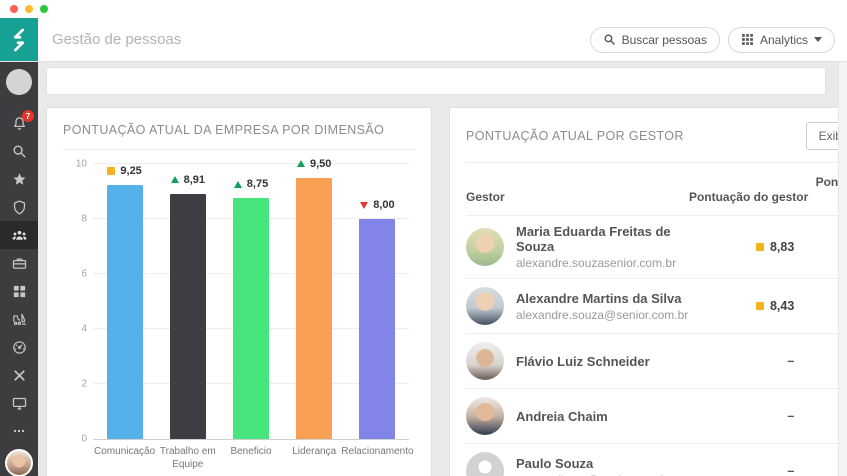 The image size is (847, 476). Describe the element at coordinates (575, 136) in the screenshot. I see `gestor-card-title: PONTUAÇÃO ATUAL POR GESTOR` at that location.